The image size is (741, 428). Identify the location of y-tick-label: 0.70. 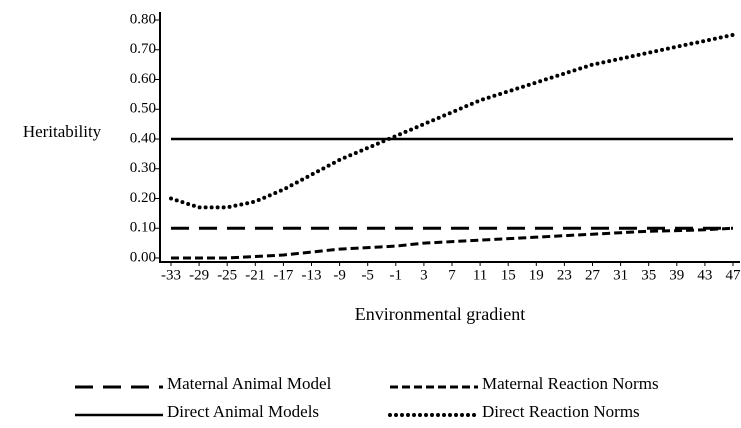
(143, 49).